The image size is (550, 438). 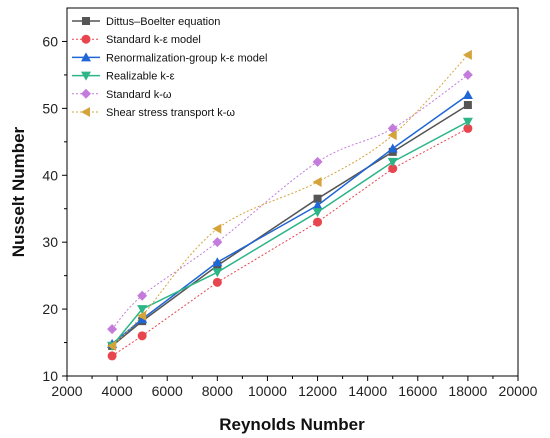 I want to click on x-tick-label: 10000, so click(x=267, y=391).